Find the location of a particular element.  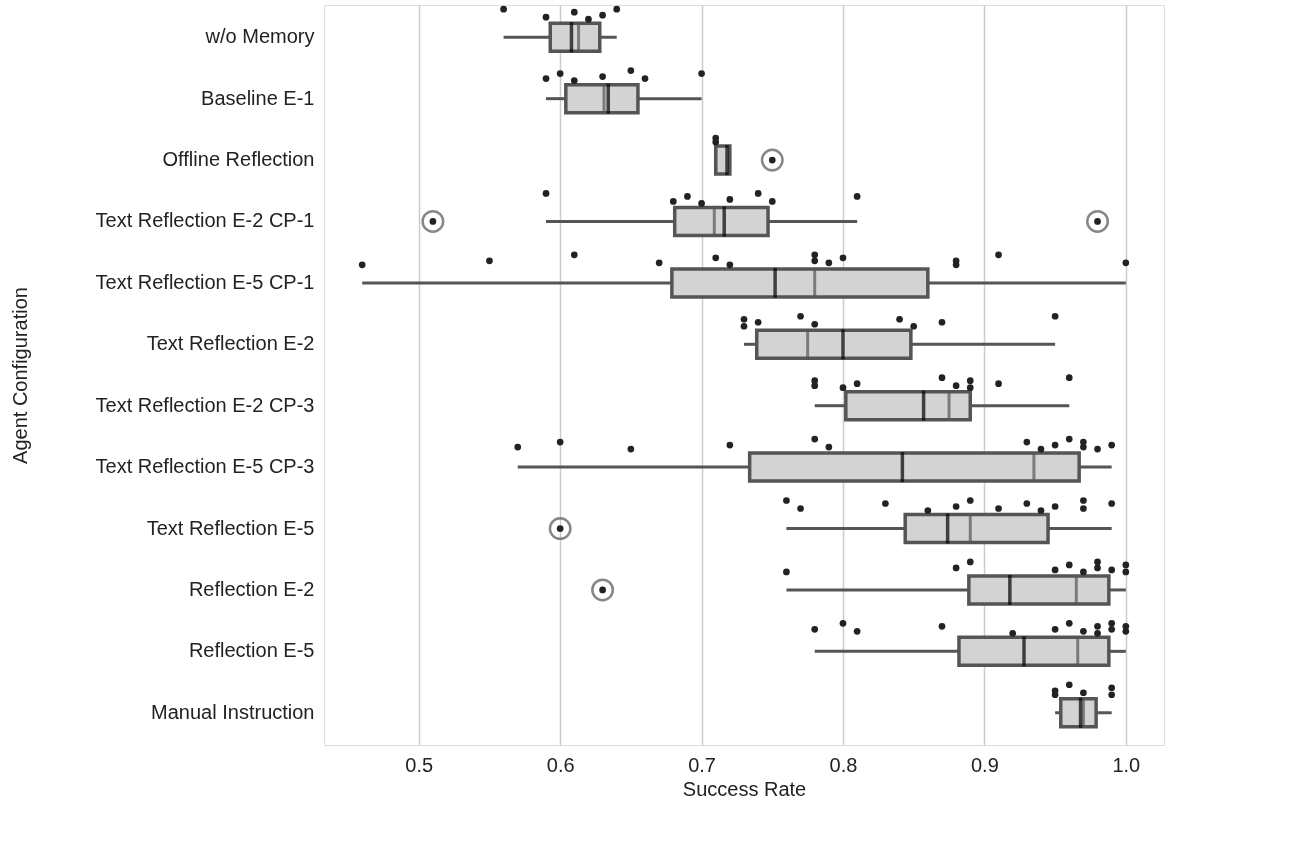

y-tick-label: w/o Memory is located at coordinates (259, 36).